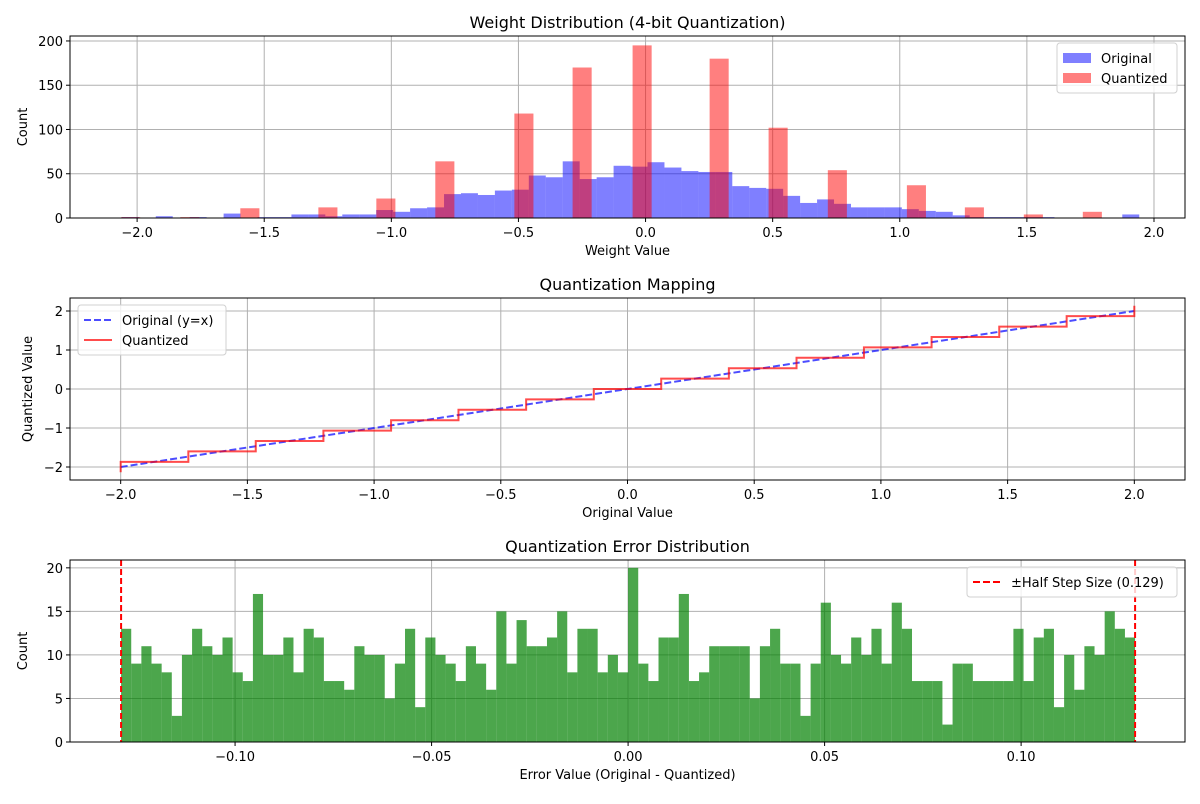 The width and height of the screenshot is (1200, 804). Describe the element at coordinates (628, 22) in the screenshot. I see `chart-title: Weight Distribution (4-bit Quantization)` at that location.